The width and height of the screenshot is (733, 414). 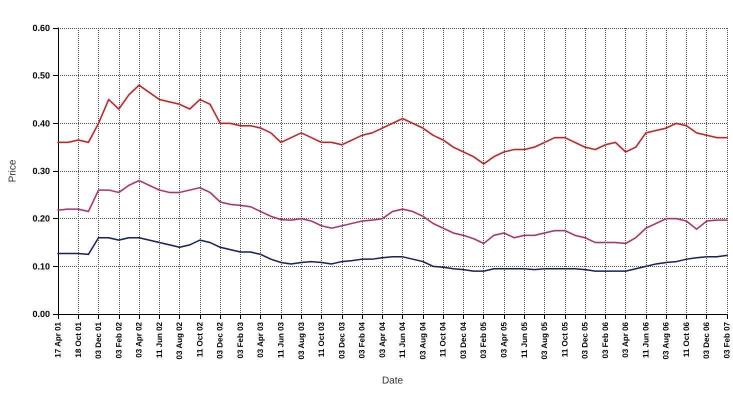 What do you see at coordinates (362, 339) in the screenshot?
I see `x-tick-label: 03 Feb 04` at bounding box center [362, 339].